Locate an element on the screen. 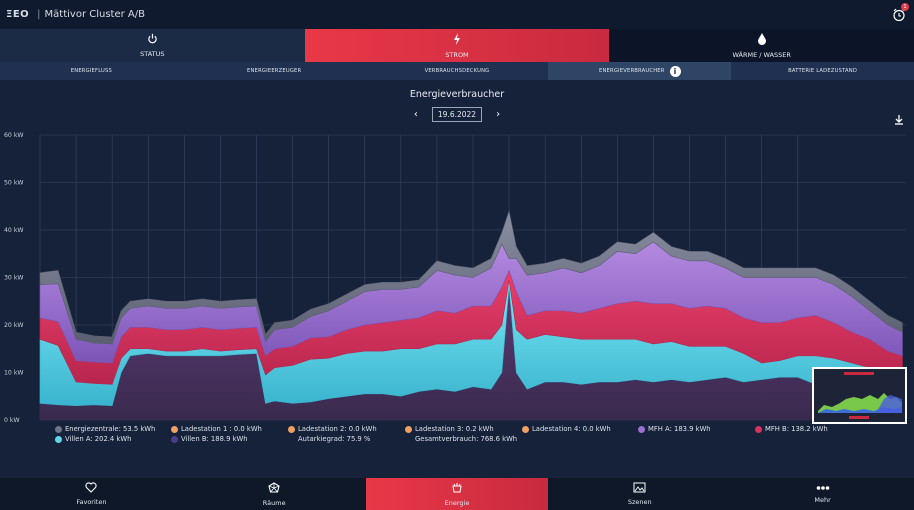  legend-mfh-a: MFH A: 183.9 kWh is located at coordinates (674, 429).